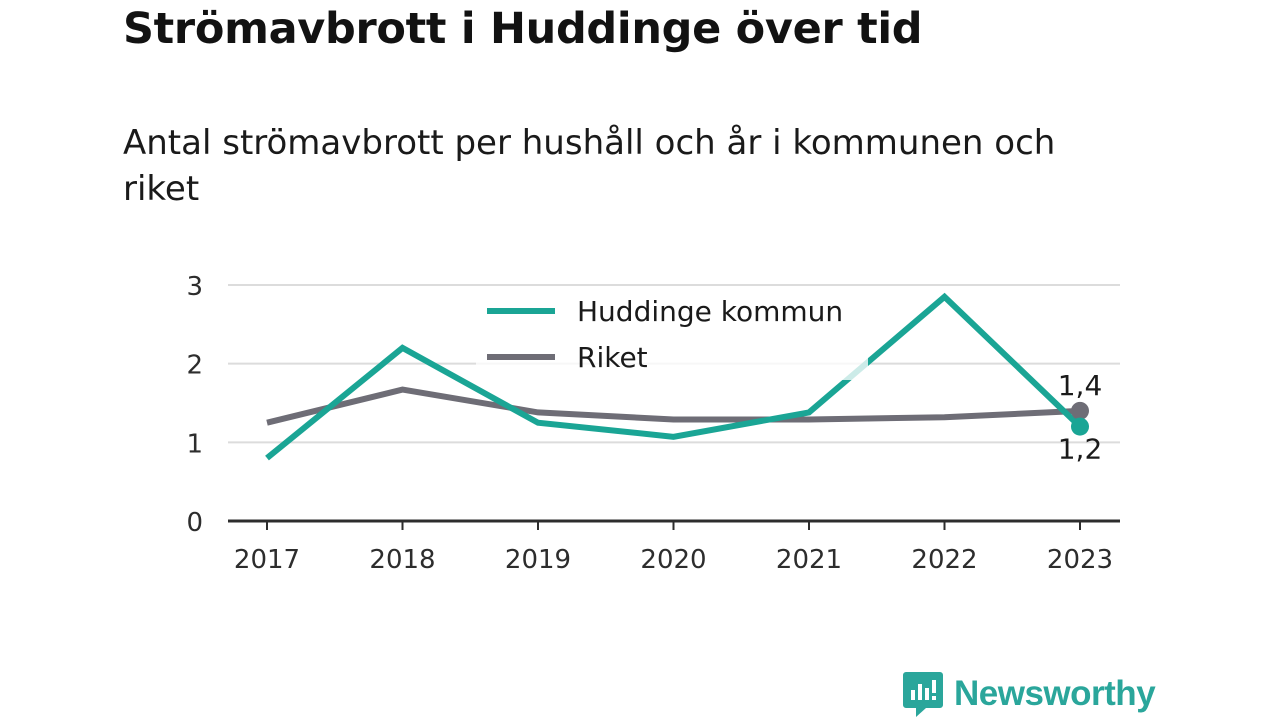 The width and height of the screenshot is (1280, 720). Describe the element at coordinates (1080, 385) in the screenshot. I see `end-label-riket: 1,4` at that location.